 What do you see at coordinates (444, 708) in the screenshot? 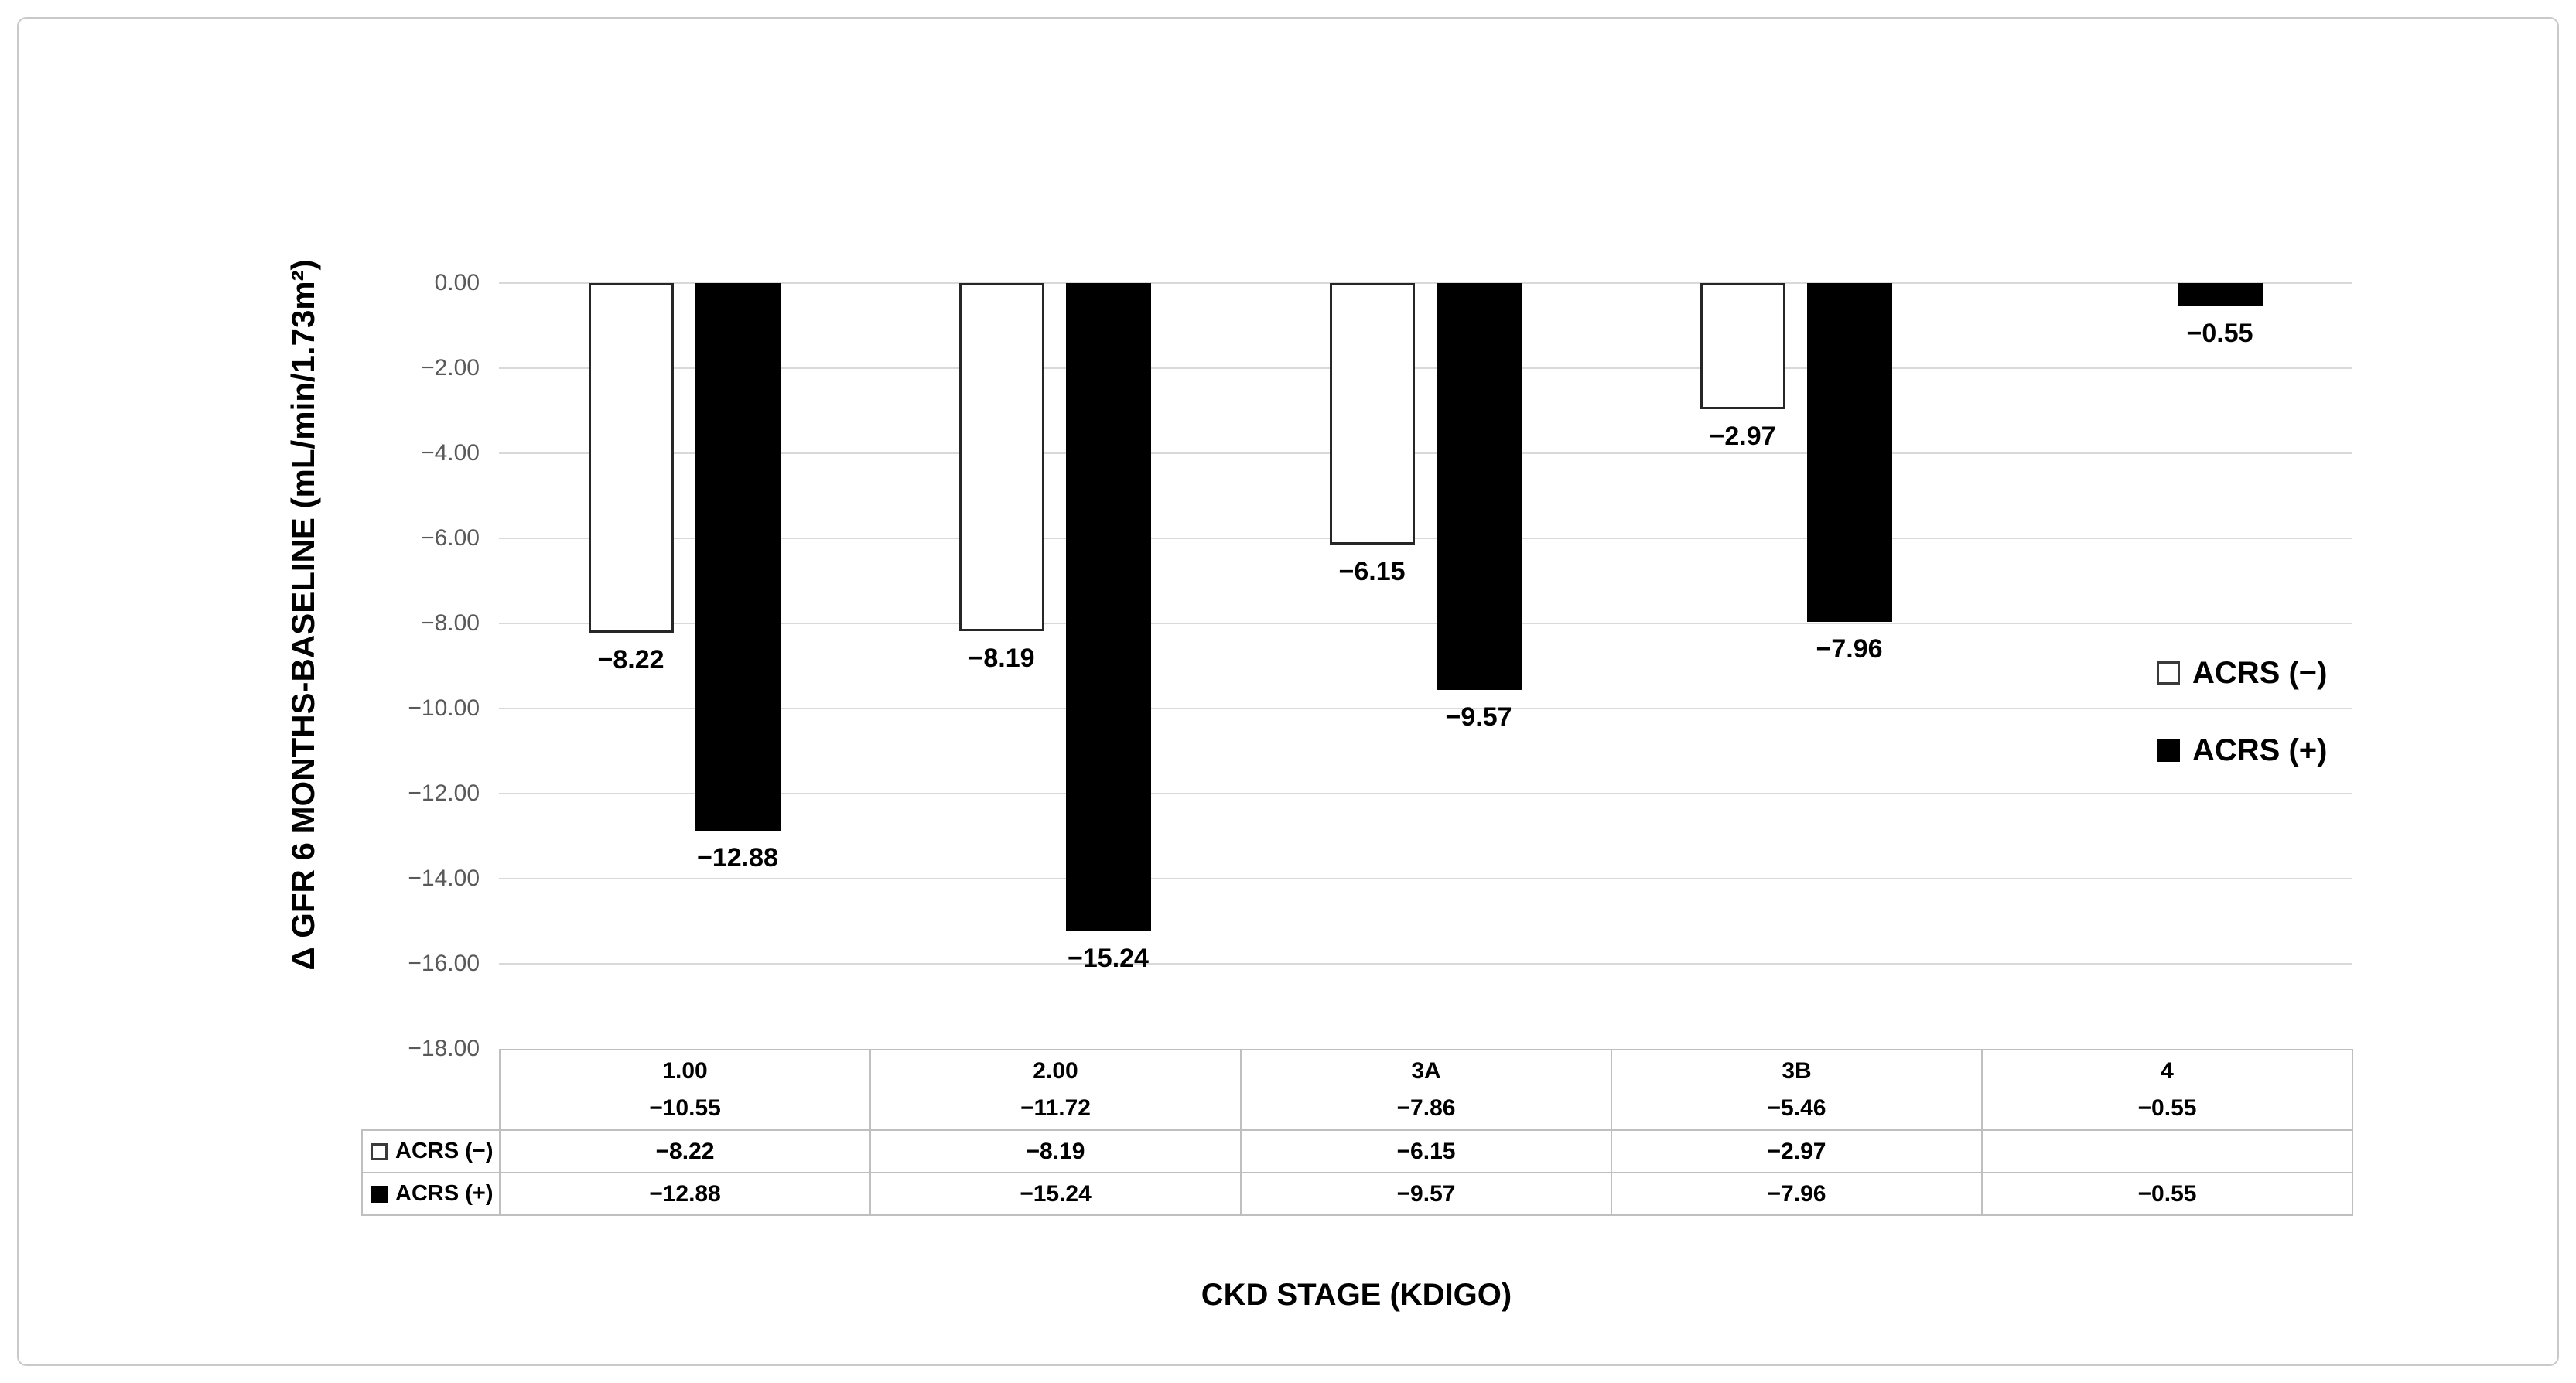
I see `y-tick-label: −10.00` at bounding box center [444, 708].